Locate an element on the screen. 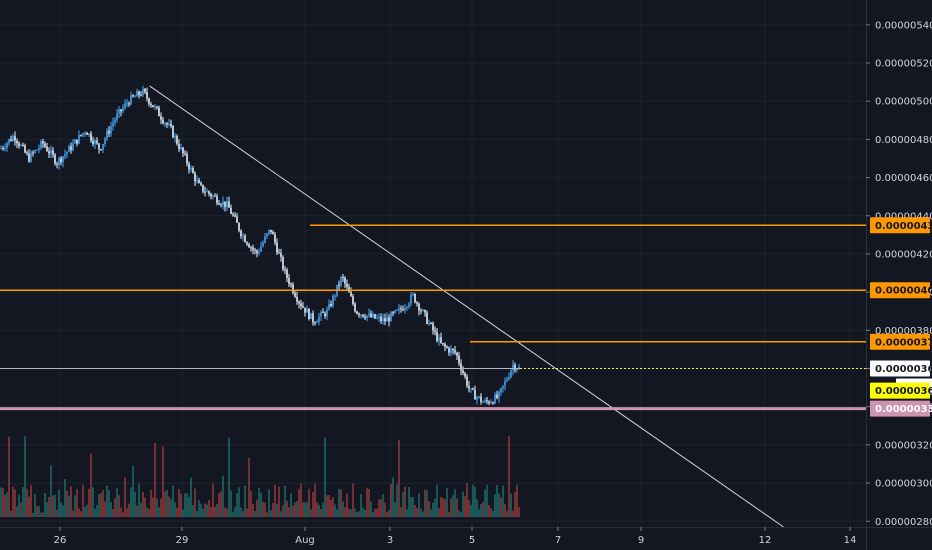  price-level-label: 0.00000435 is located at coordinates (903, 226).